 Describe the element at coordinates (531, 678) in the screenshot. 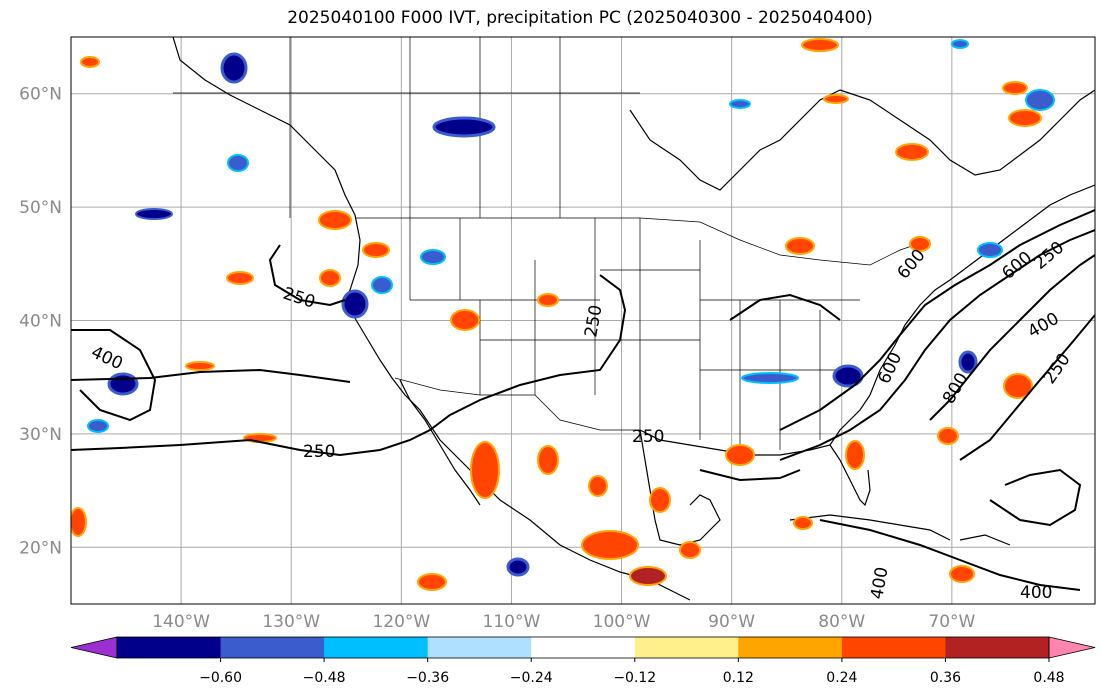

I see `colorbar-tick-label: −0.24` at that location.